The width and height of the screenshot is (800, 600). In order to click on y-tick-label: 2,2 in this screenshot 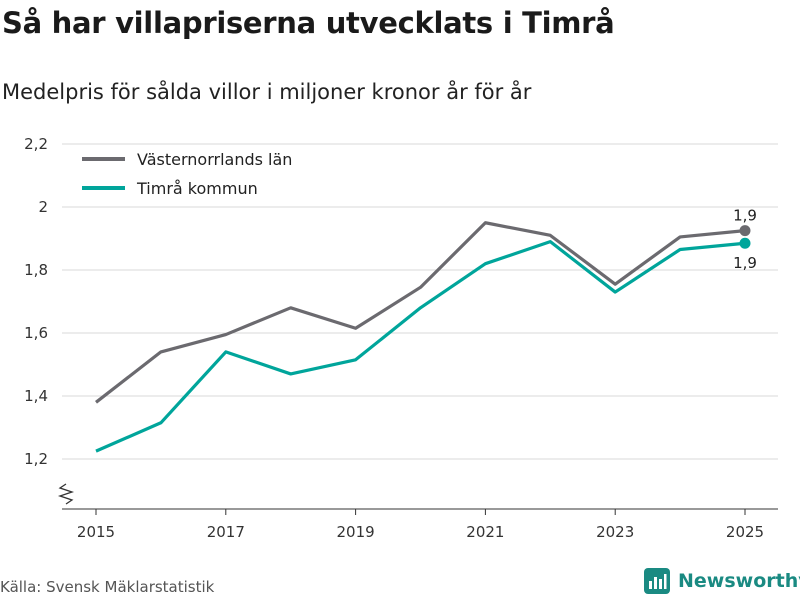, I will do `click(36, 144)`.